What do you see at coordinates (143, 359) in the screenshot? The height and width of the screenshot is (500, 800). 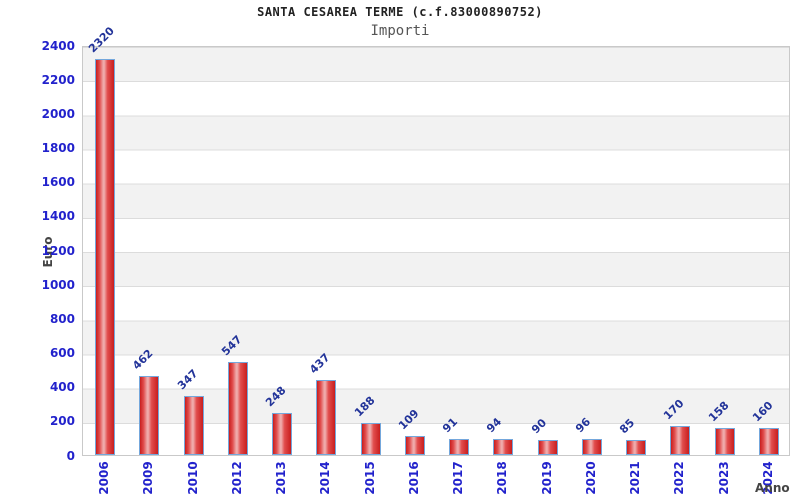 I see `bar-value-label: 462` at bounding box center [143, 359].